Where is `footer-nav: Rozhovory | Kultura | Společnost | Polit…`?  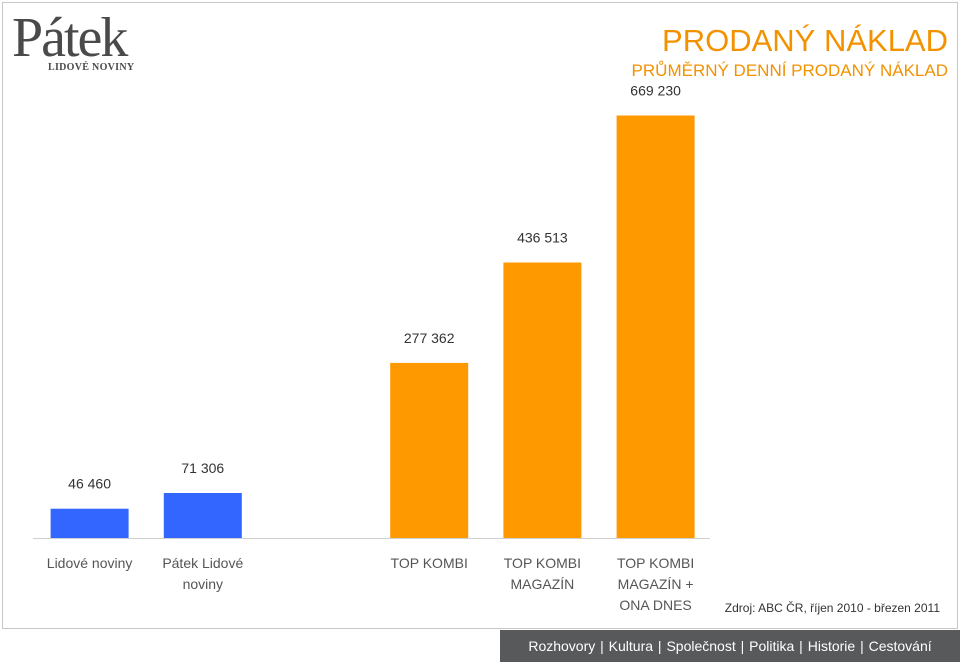
footer-nav: Rozhovory | Kultura | Společnost | Polit… is located at coordinates (730, 646).